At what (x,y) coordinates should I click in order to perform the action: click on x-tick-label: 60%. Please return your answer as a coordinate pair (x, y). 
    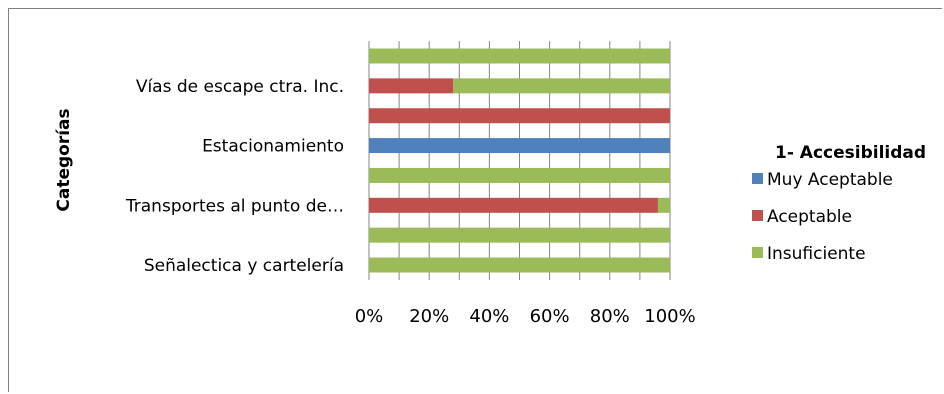
    Looking at the image, I should click on (550, 316).